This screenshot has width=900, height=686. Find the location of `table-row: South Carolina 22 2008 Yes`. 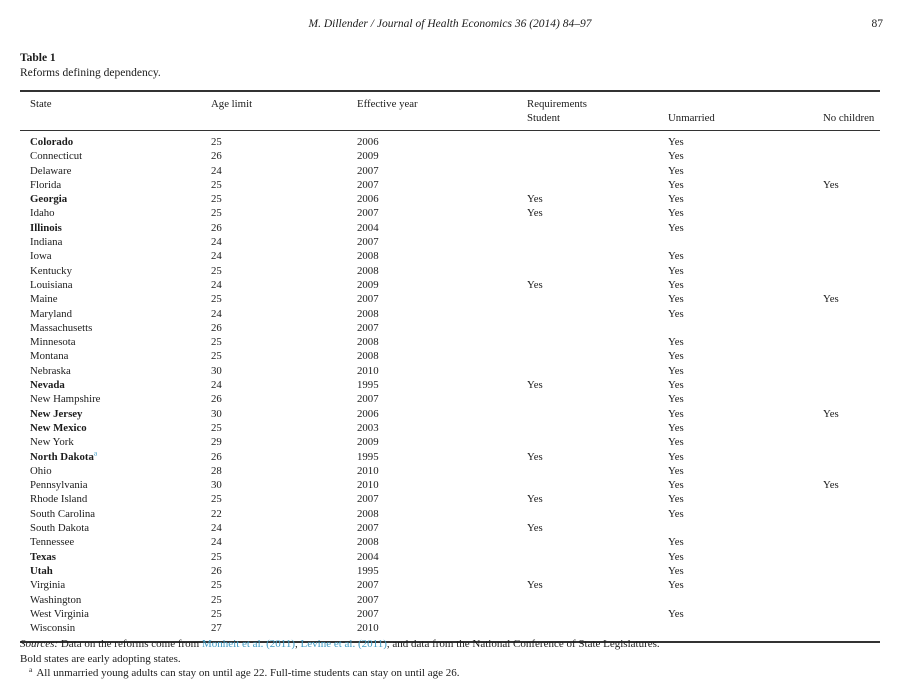

table-row: South Carolina 22 2008 Yes is located at coordinates (450, 514).